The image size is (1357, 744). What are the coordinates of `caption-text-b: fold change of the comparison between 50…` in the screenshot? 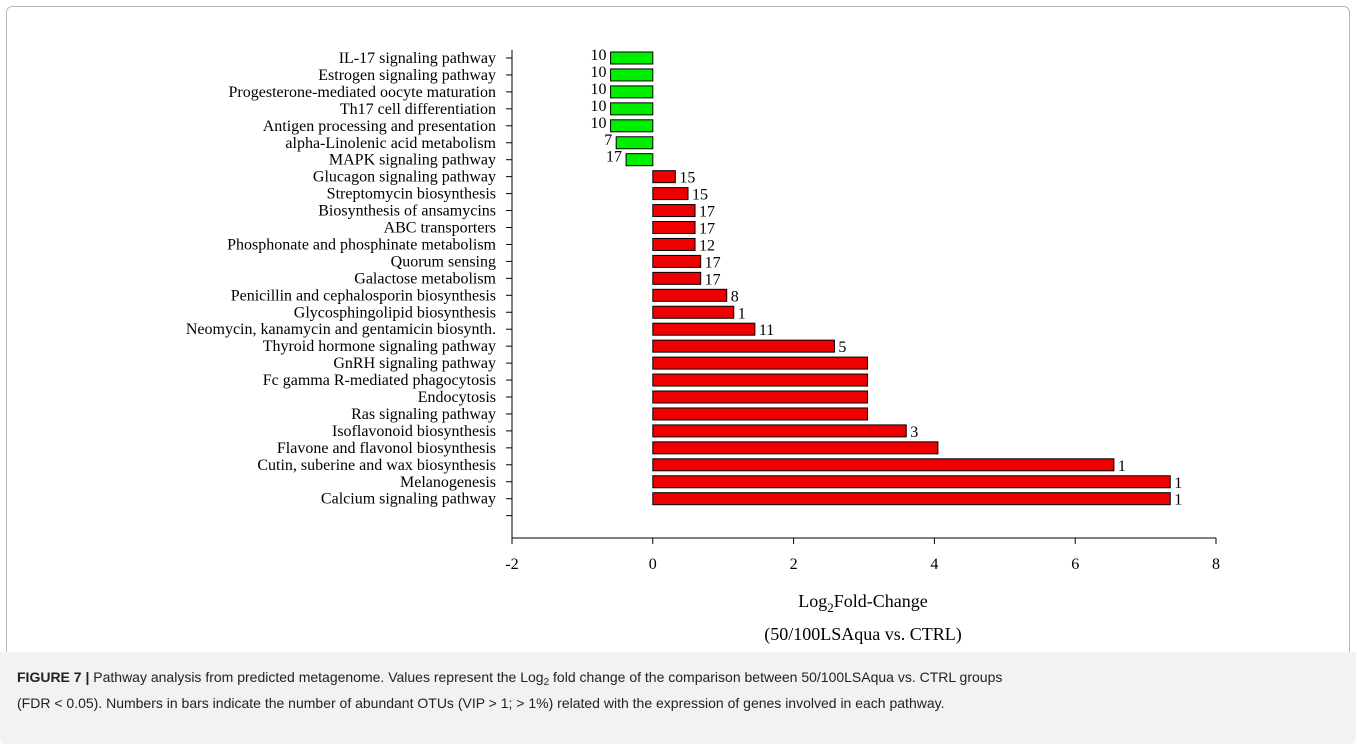 It's located at (776, 677).